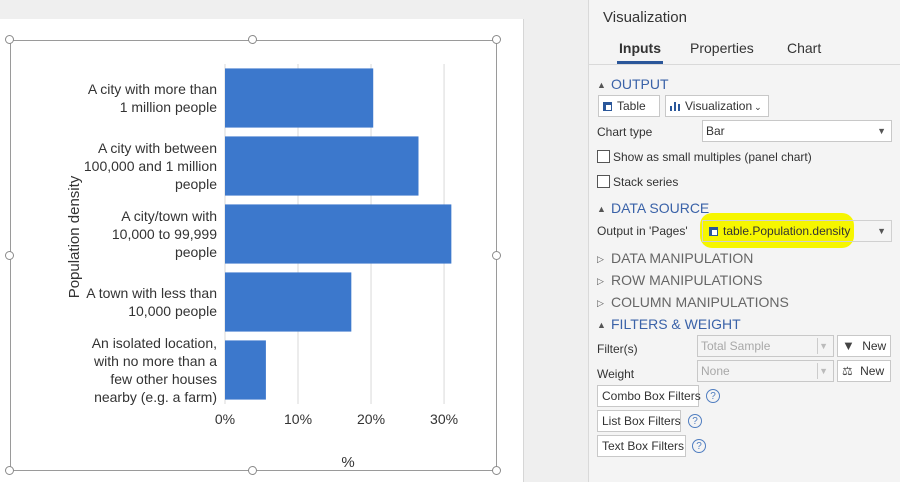  I want to click on x-axis-title: %, so click(347, 462).